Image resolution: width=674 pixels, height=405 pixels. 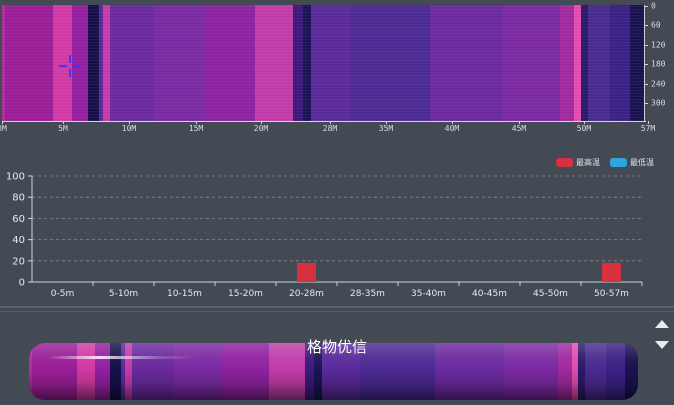 I want to click on y-tick-label: 80, so click(x=18, y=198).